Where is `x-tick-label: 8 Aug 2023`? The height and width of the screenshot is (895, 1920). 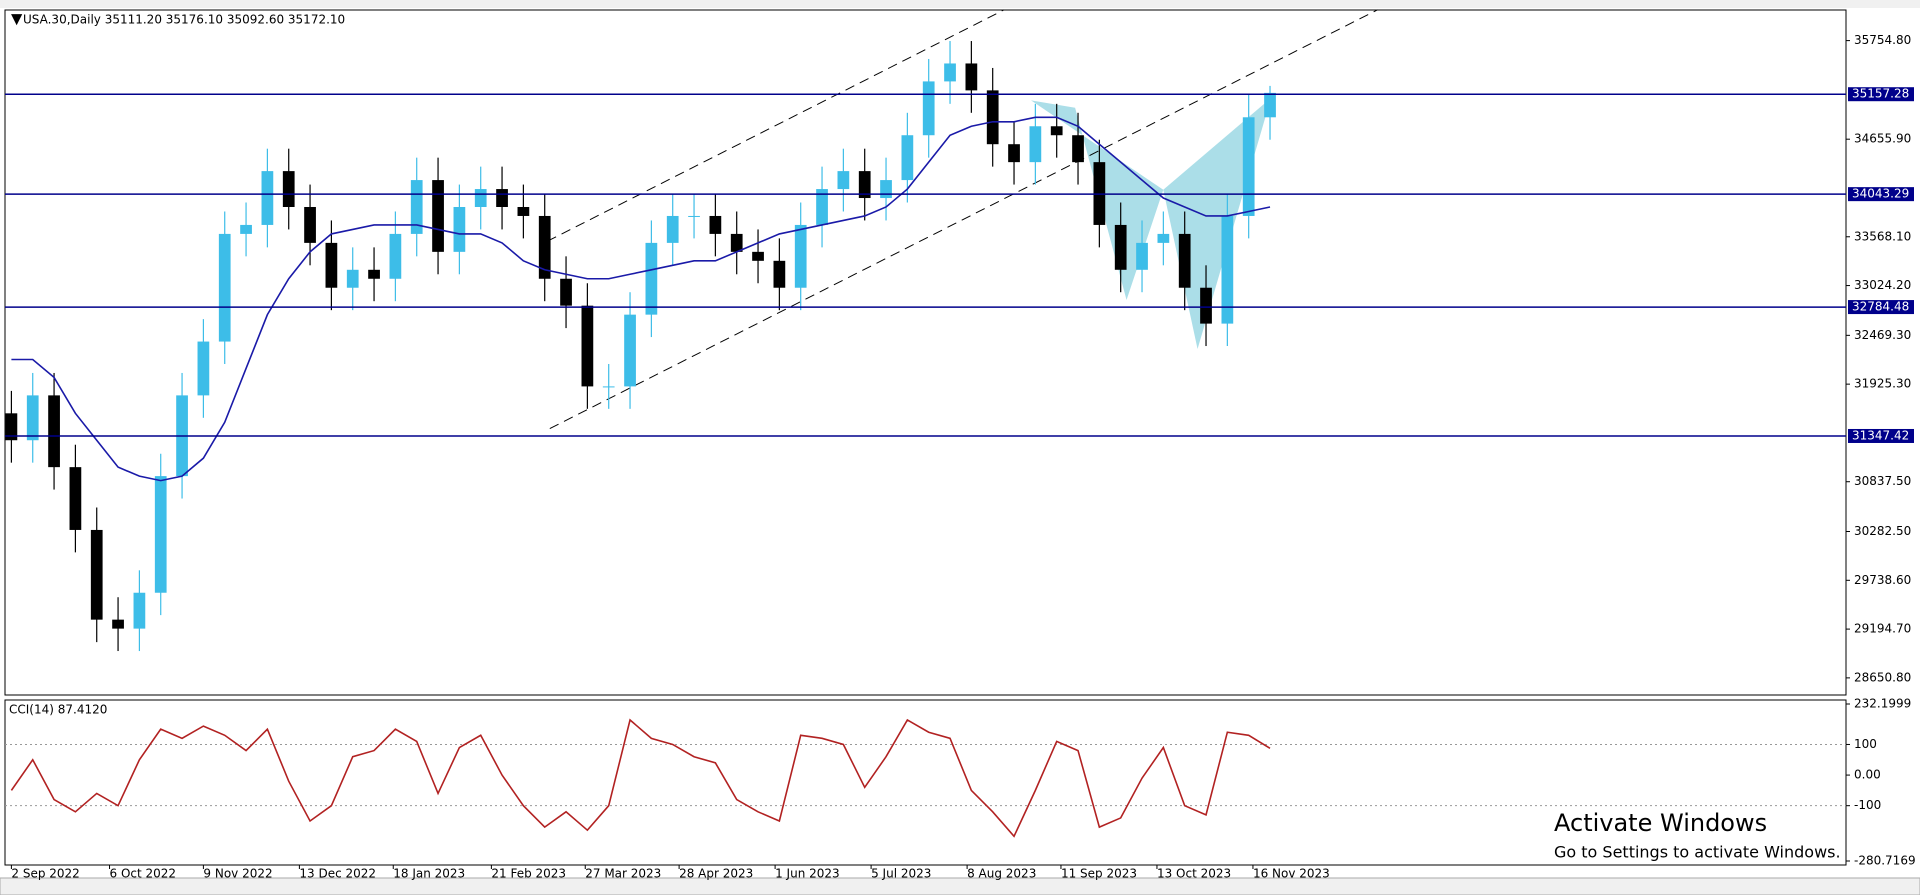
x-tick-label: 8 Aug 2023 is located at coordinates (1001, 874).